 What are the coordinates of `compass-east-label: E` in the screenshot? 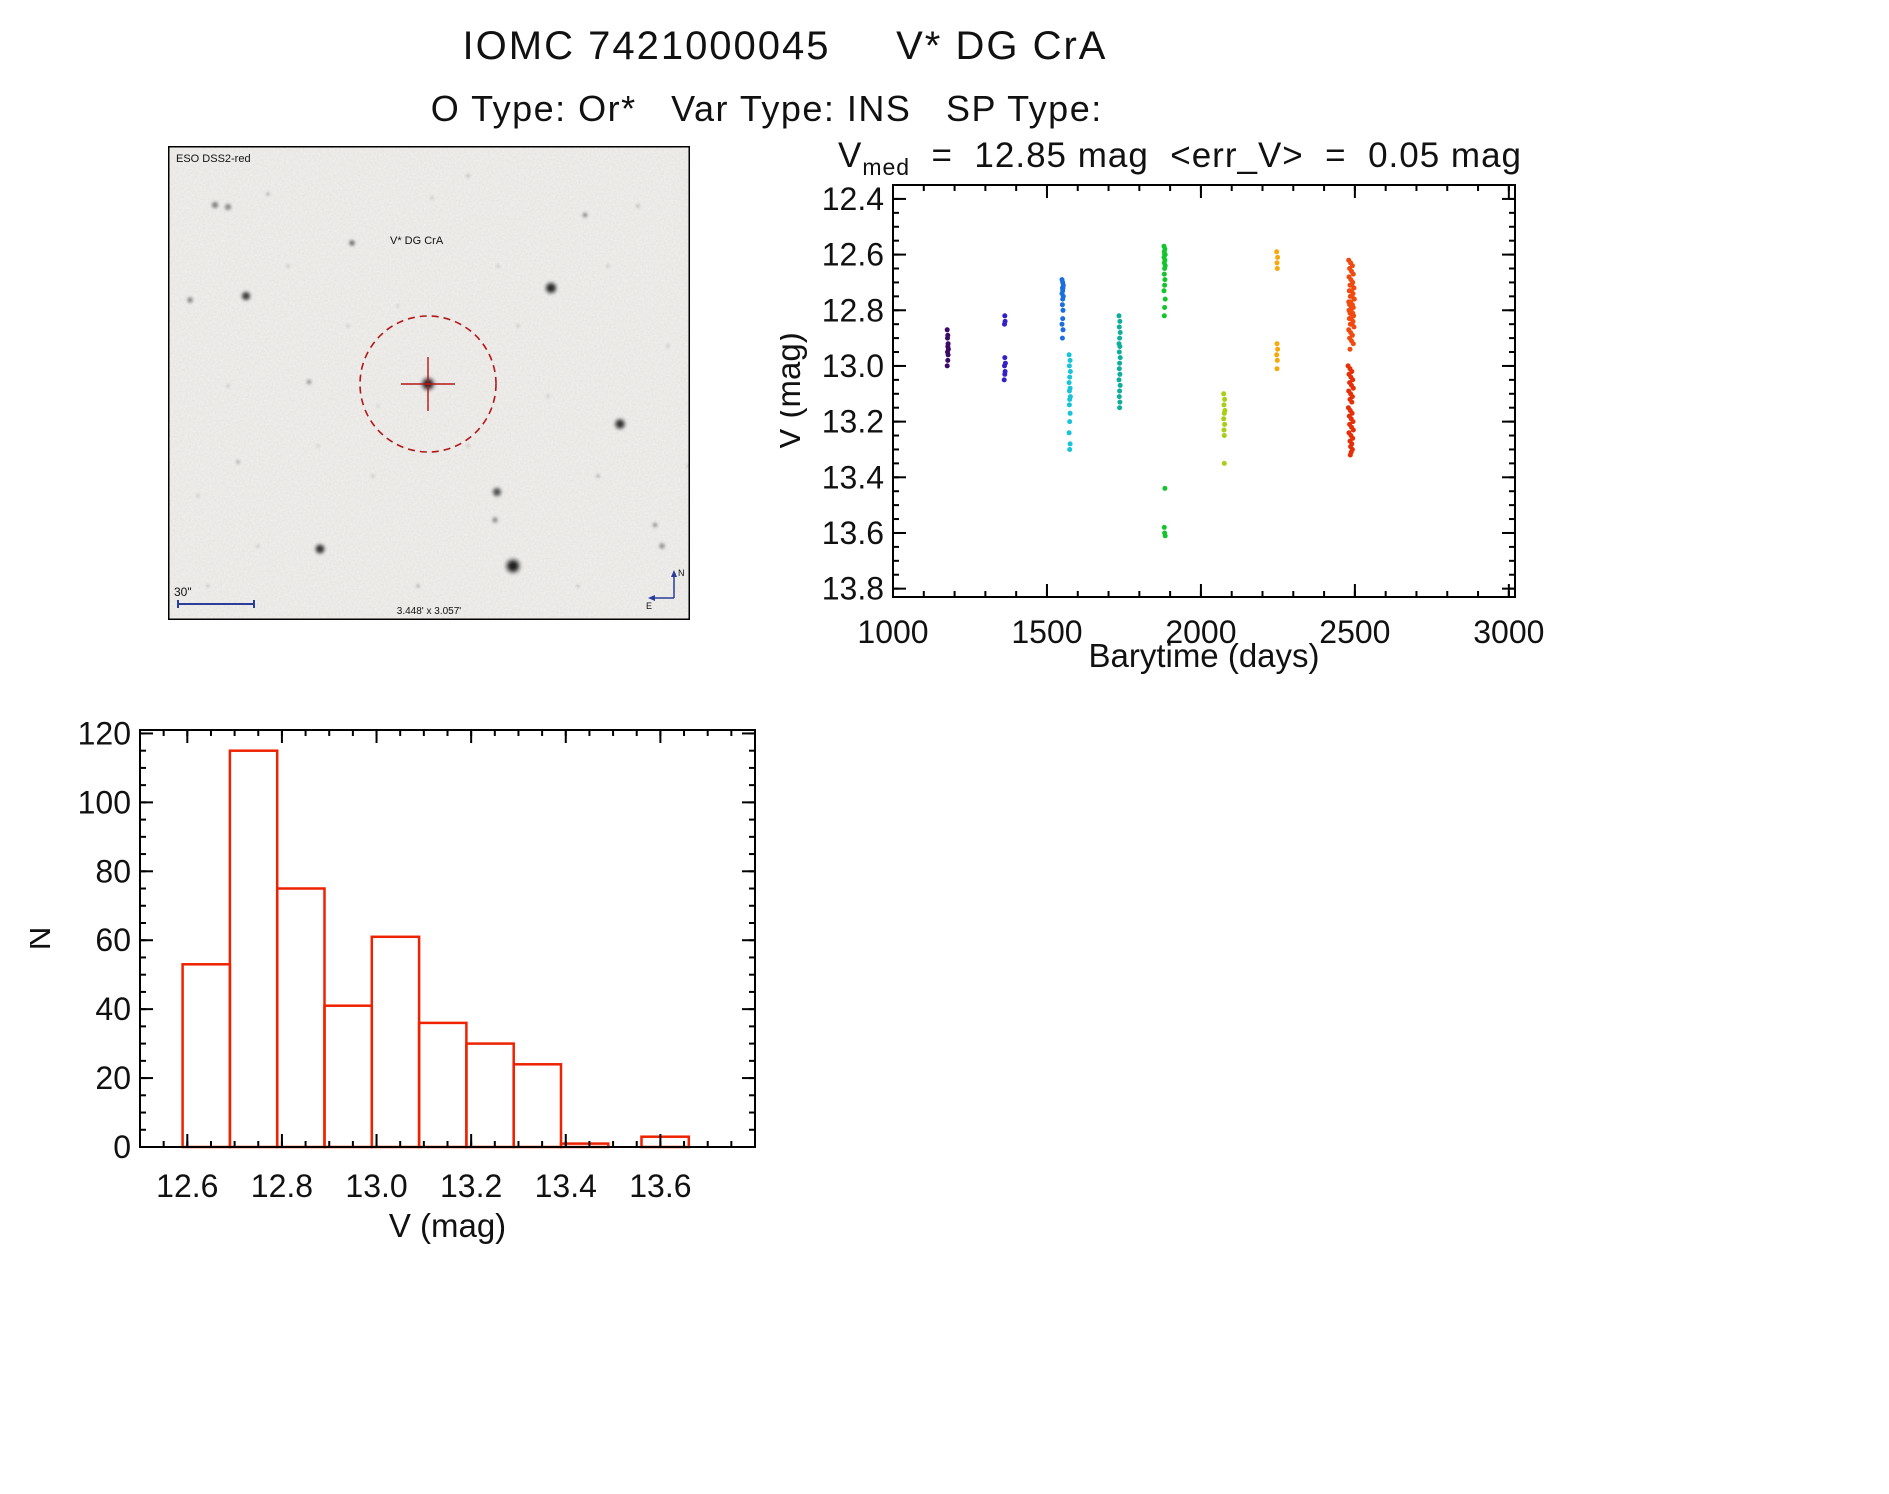 It's located at (649, 606).